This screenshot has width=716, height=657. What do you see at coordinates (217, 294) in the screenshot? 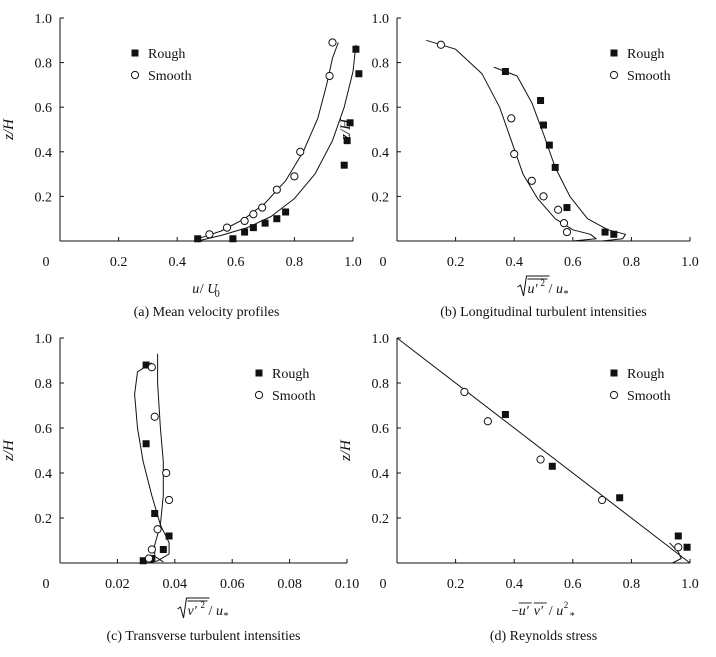
I see `svg-text: 0` at bounding box center [217, 294].